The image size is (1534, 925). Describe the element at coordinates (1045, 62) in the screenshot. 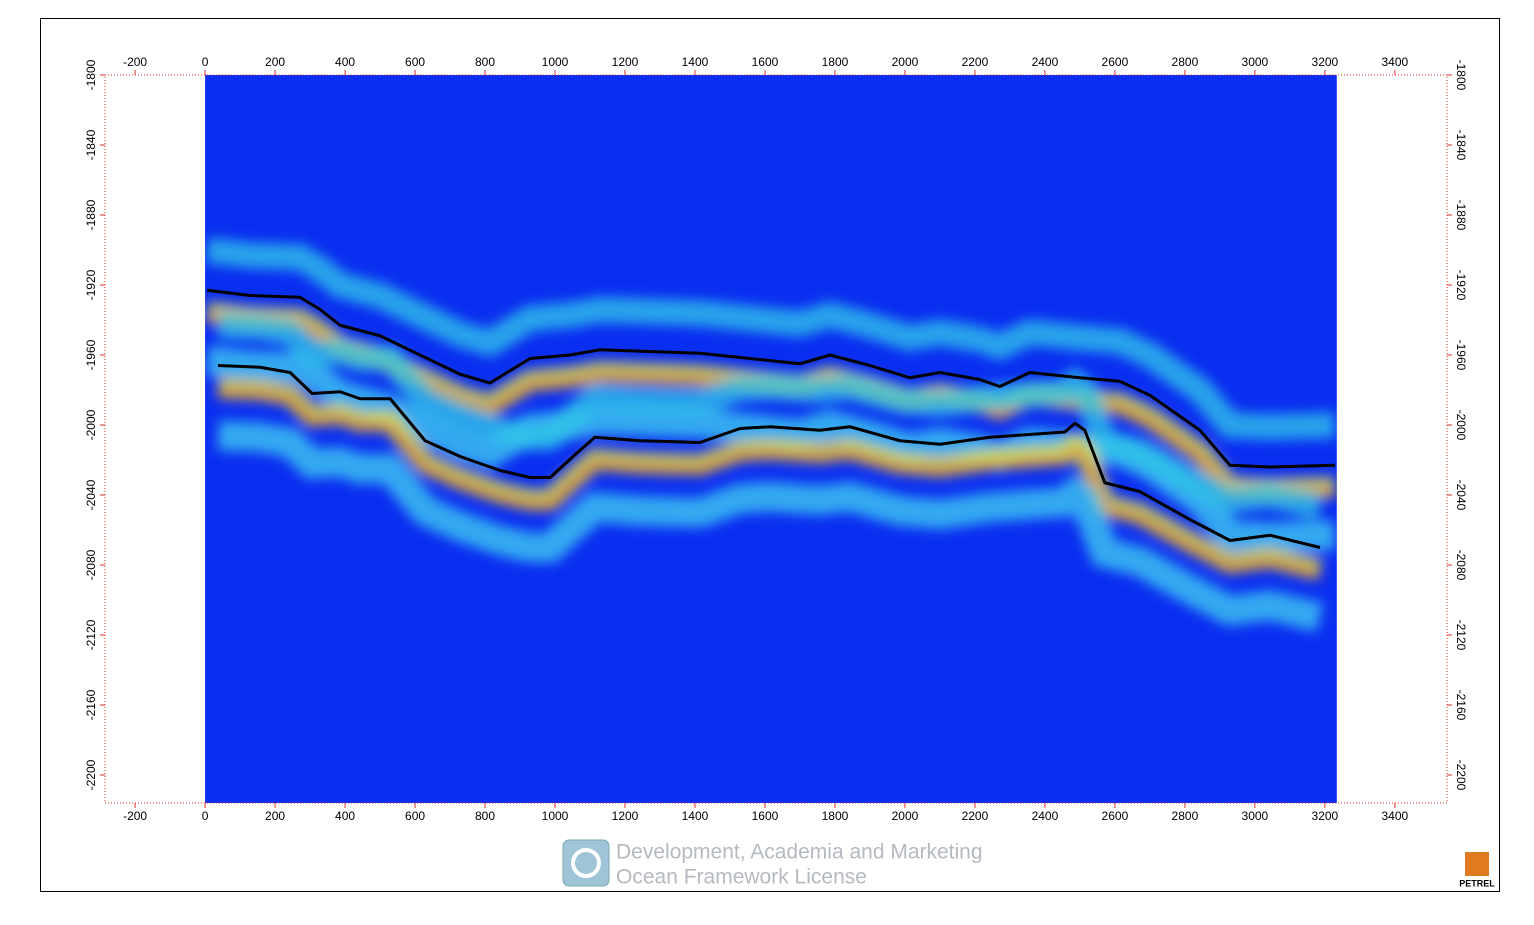

I see `x-tick-label-top: 2400` at that location.